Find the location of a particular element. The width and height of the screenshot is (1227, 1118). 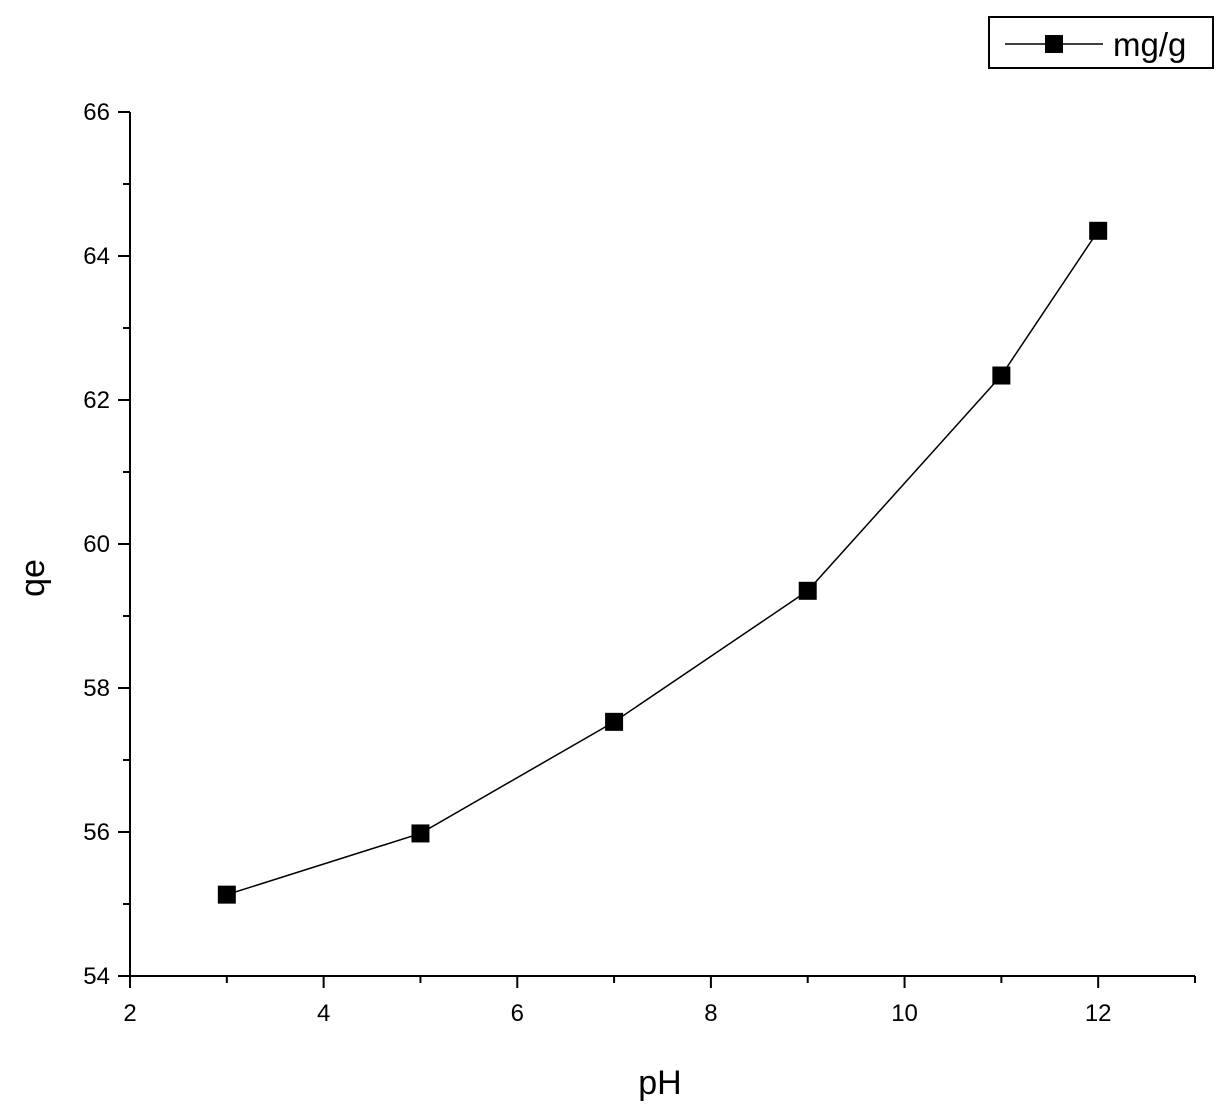

x-tick-label: 6 is located at coordinates (517, 1013).